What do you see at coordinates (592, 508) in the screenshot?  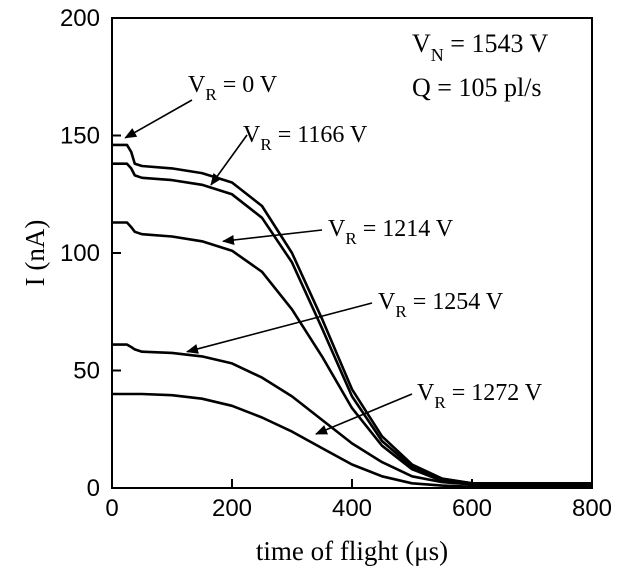 I see `x-tick-label: 800` at bounding box center [592, 508].